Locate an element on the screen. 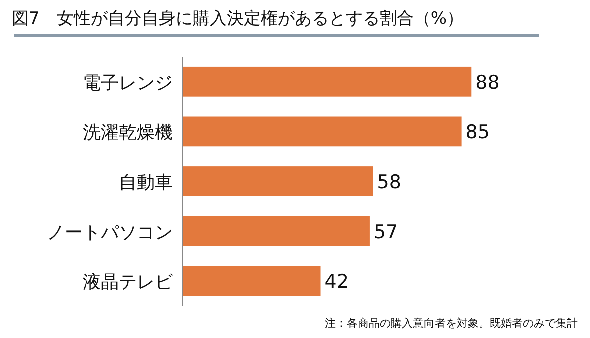 Image resolution: width=590 pixels, height=338 pixels. data-label: 58 is located at coordinates (389, 183).